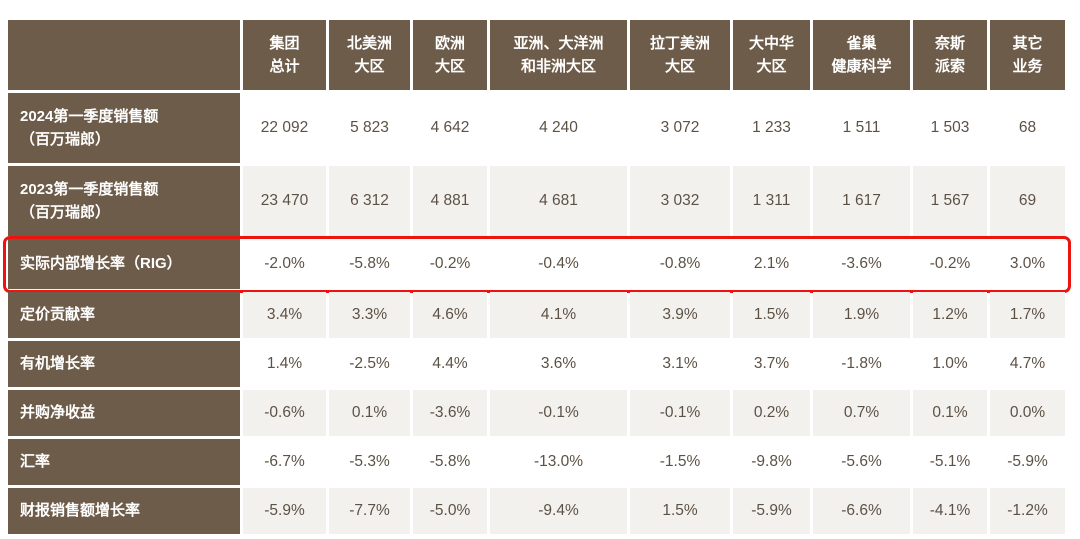 The width and height of the screenshot is (1080, 539). What do you see at coordinates (450, 55) in the screenshot?
I see `column-header: 欧洲 大区` at bounding box center [450, 55].